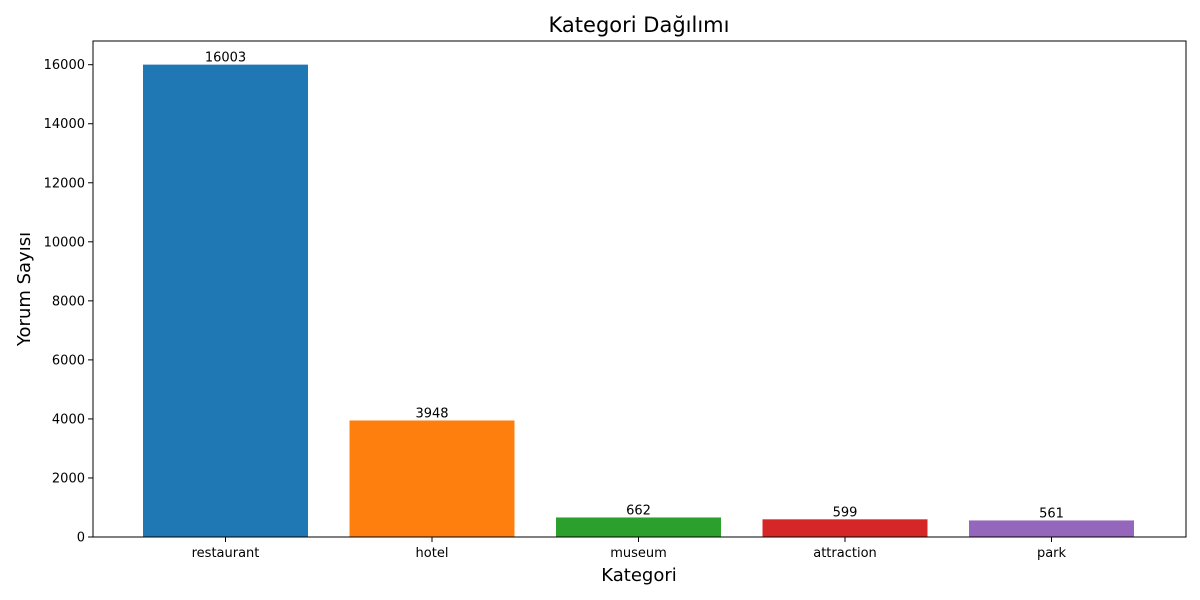 Image resolution: width=1200 pixels, height=600 pixels. I want to click on y-tick-label: 2000, so click(68, 478).